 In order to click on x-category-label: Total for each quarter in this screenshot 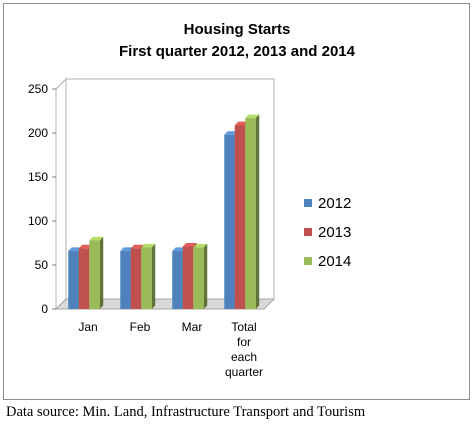, I will do `click(244, 349)`.